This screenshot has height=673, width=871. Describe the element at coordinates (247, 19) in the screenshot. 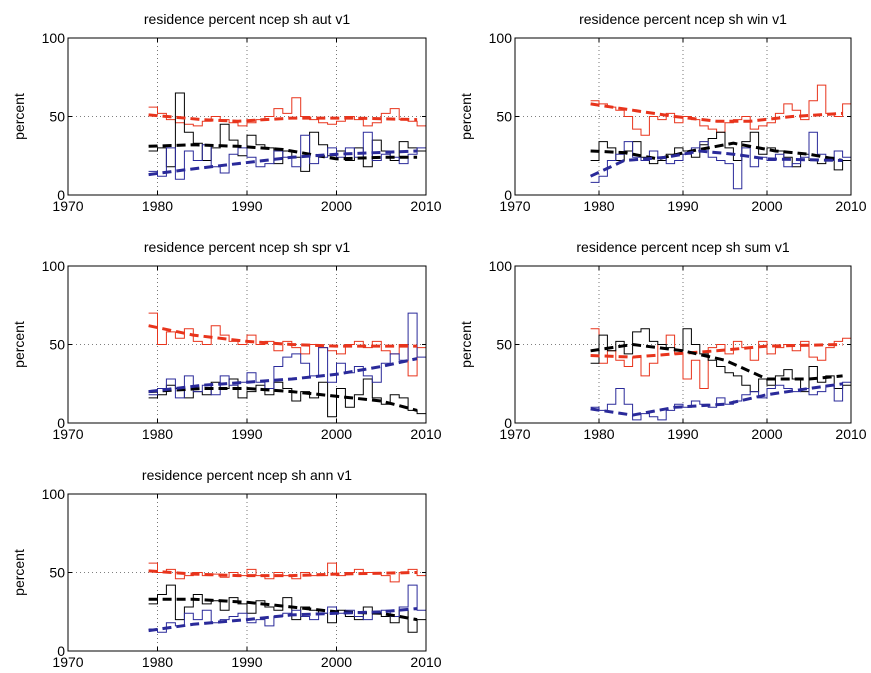

I see `chart-title: residence percent ncep sh aut v1` at that location.